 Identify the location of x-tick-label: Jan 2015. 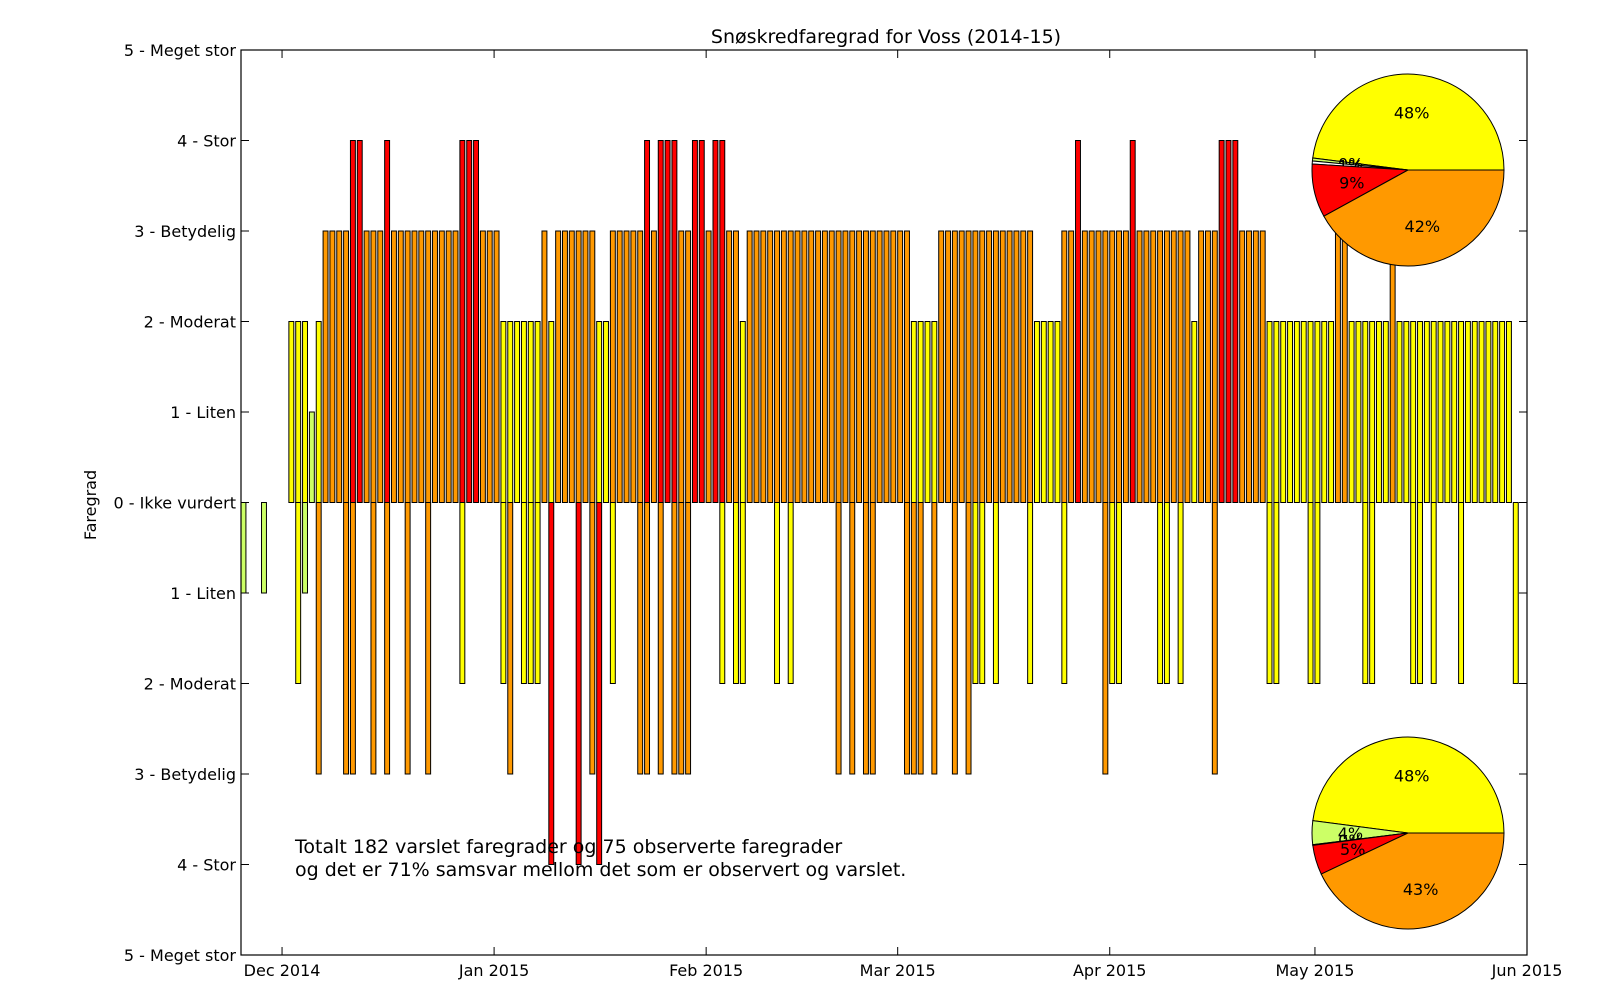
(493, 970).